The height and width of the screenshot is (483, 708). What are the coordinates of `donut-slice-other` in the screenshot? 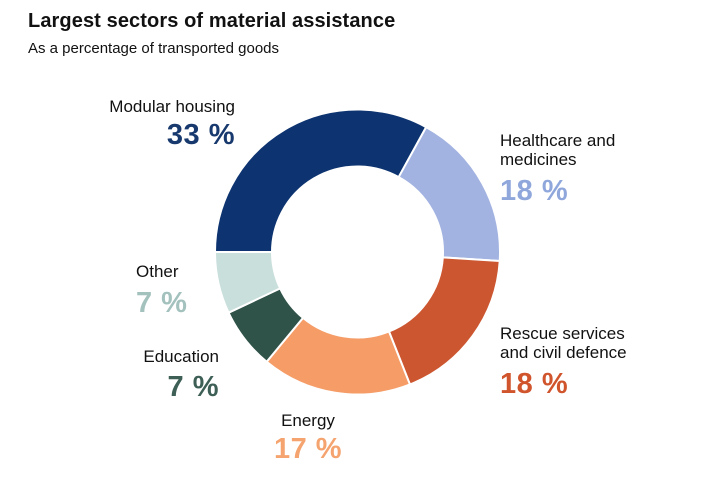 It's located at (248, 282).